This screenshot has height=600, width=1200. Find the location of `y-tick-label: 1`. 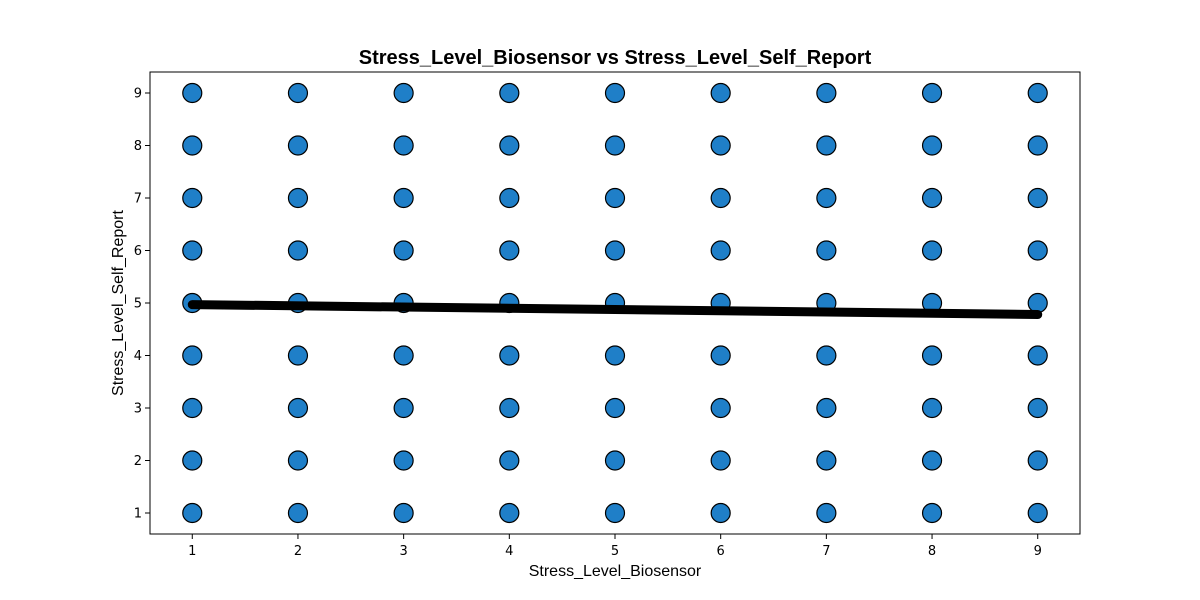

y-tick-label: 1 is located at coordinates (138, 514).